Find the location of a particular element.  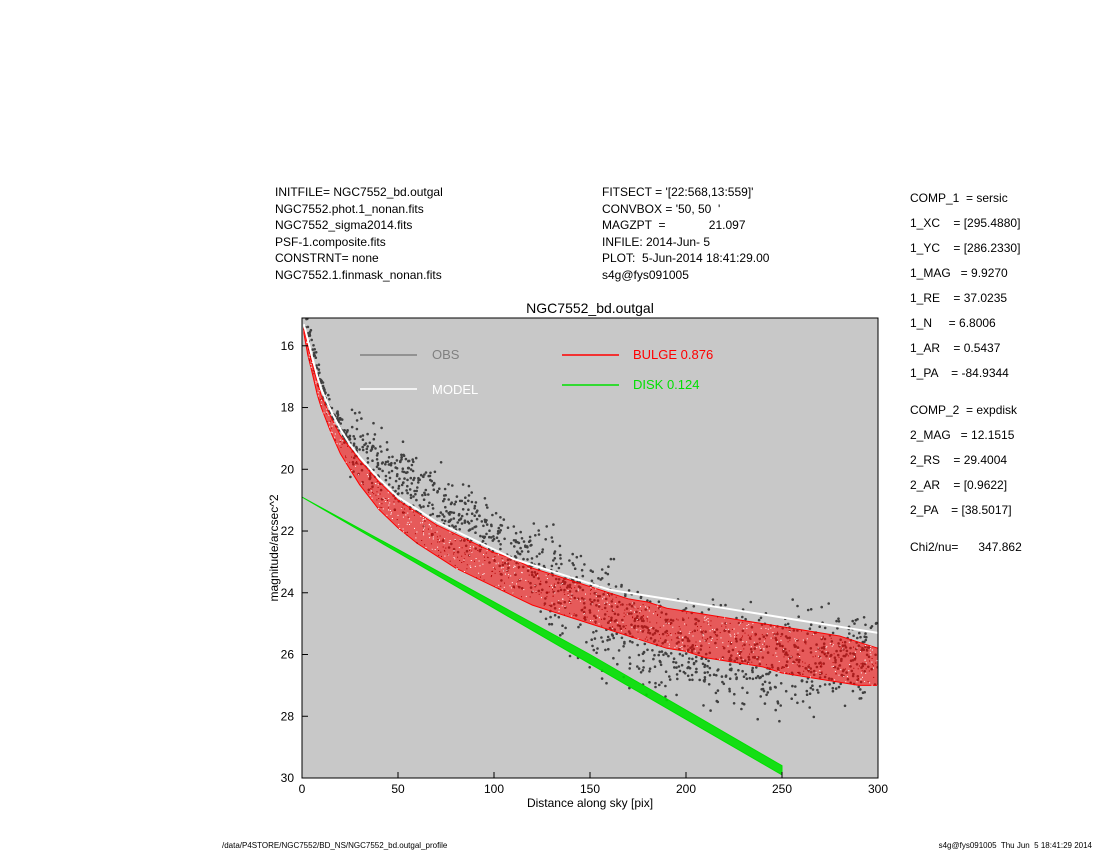

legend-label: OBS is located at coordinates (446, 354).